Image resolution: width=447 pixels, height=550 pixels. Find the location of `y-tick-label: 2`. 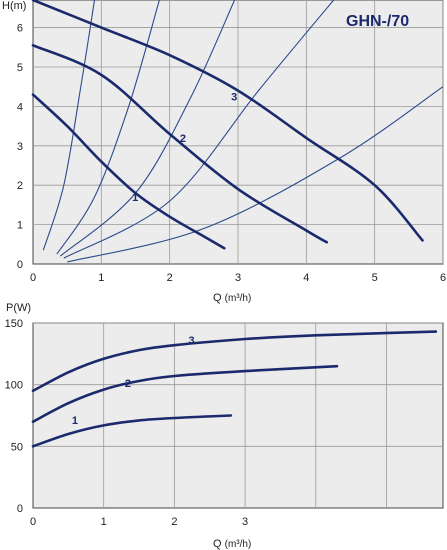

y-tick-label: 2 is located at coordinates (20, 186).